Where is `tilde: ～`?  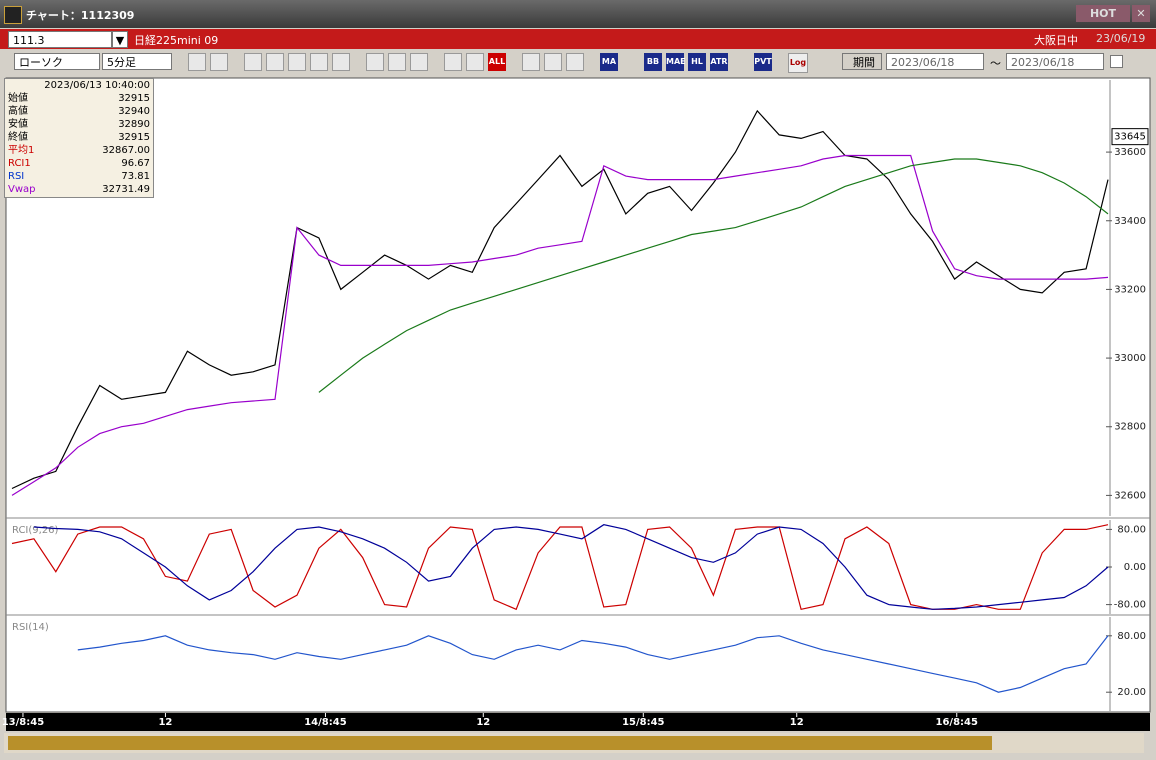
tilde: ～ is located at coordinates (995, 63).